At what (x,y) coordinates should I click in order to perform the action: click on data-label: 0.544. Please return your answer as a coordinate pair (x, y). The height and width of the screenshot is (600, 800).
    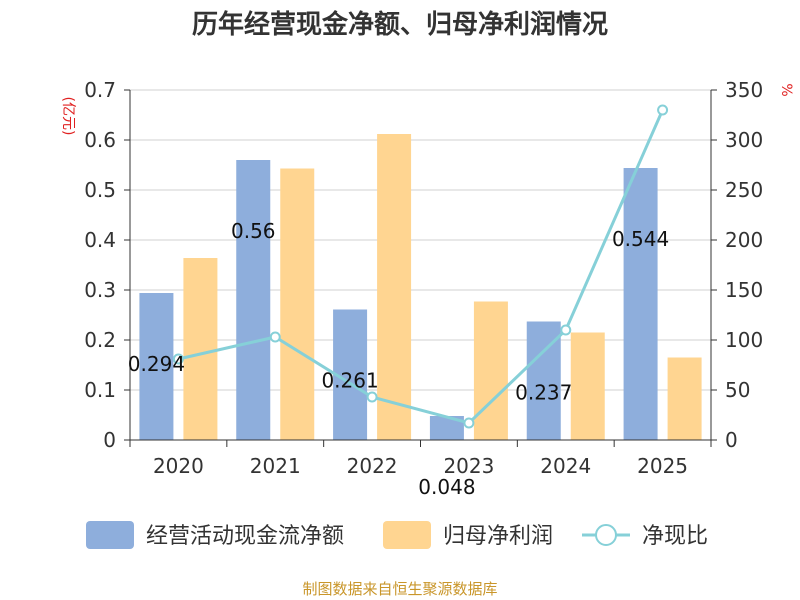
    Looking at the image, I should click on (640, 239).